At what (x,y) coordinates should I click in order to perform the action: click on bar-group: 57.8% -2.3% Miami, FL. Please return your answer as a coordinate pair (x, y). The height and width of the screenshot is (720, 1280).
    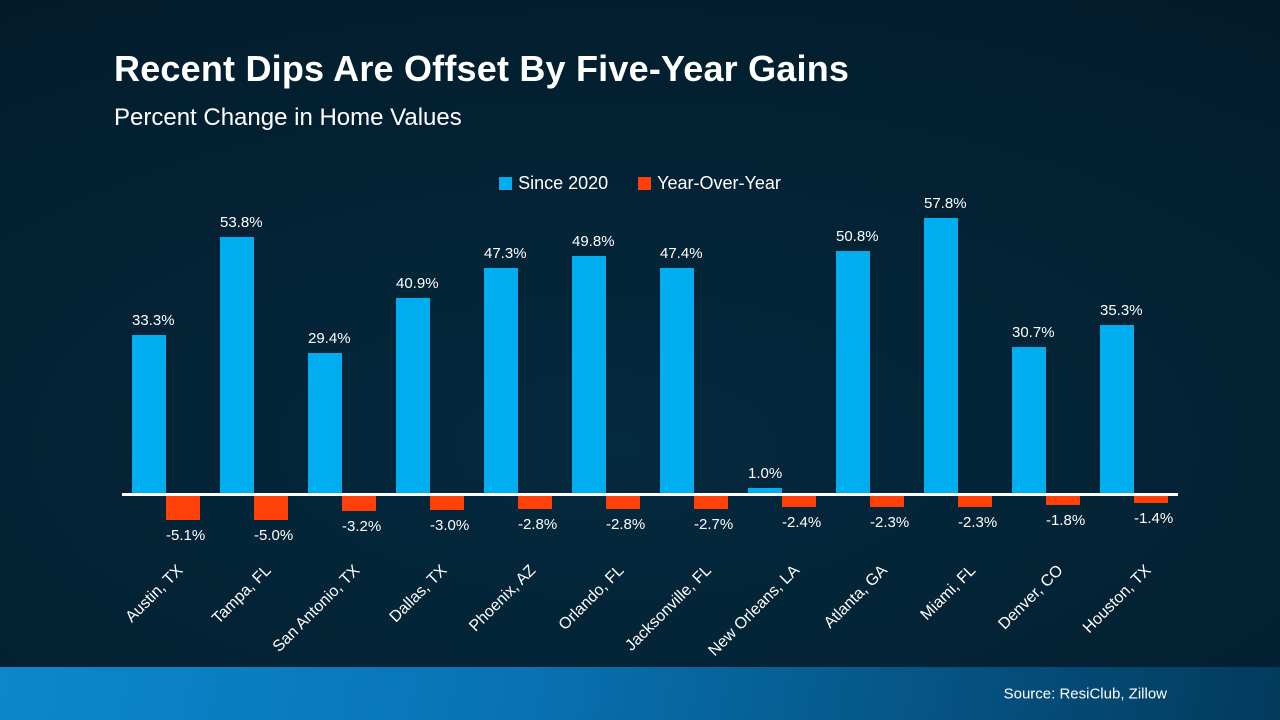
    Looking at the image, I should click on (958, 420).